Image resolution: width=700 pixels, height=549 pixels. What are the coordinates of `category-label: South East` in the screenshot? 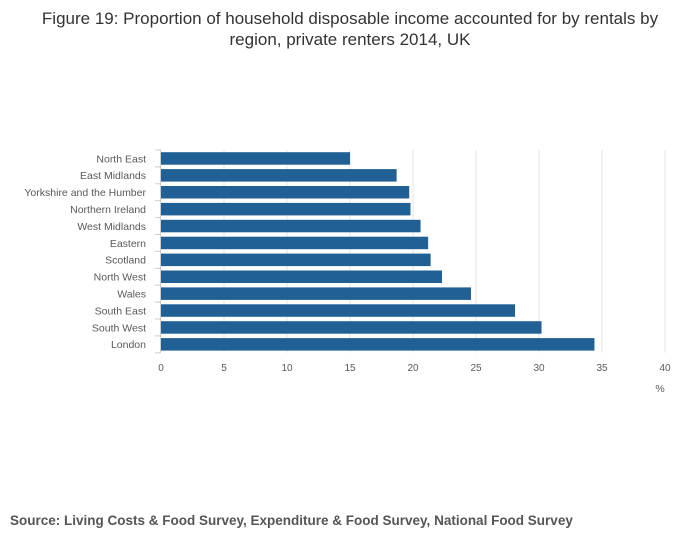 It's located at (120, 311).